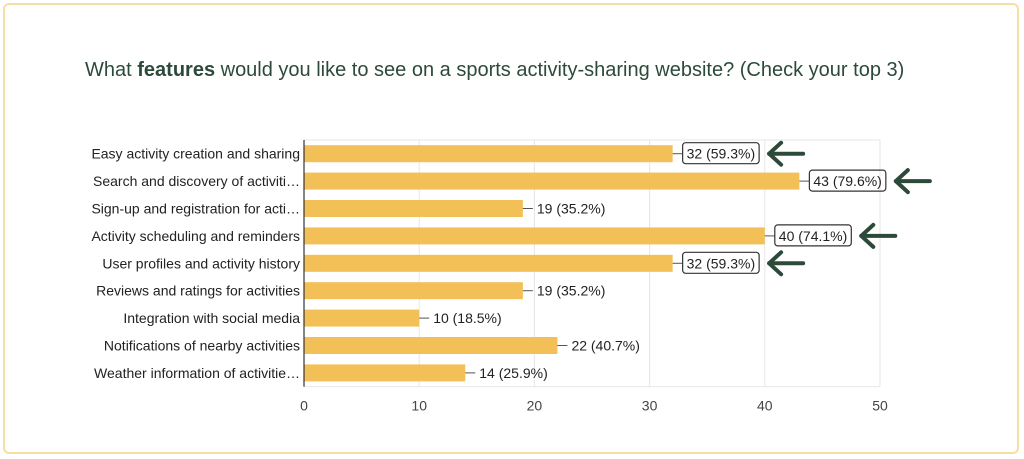 Image resolution: width=1024 pixels, height=459 pixels. What do you see at coordinates (201, 263) in the screenshot?
I see `category-label: User profiles and activity history` at bounding box center [201, 263].